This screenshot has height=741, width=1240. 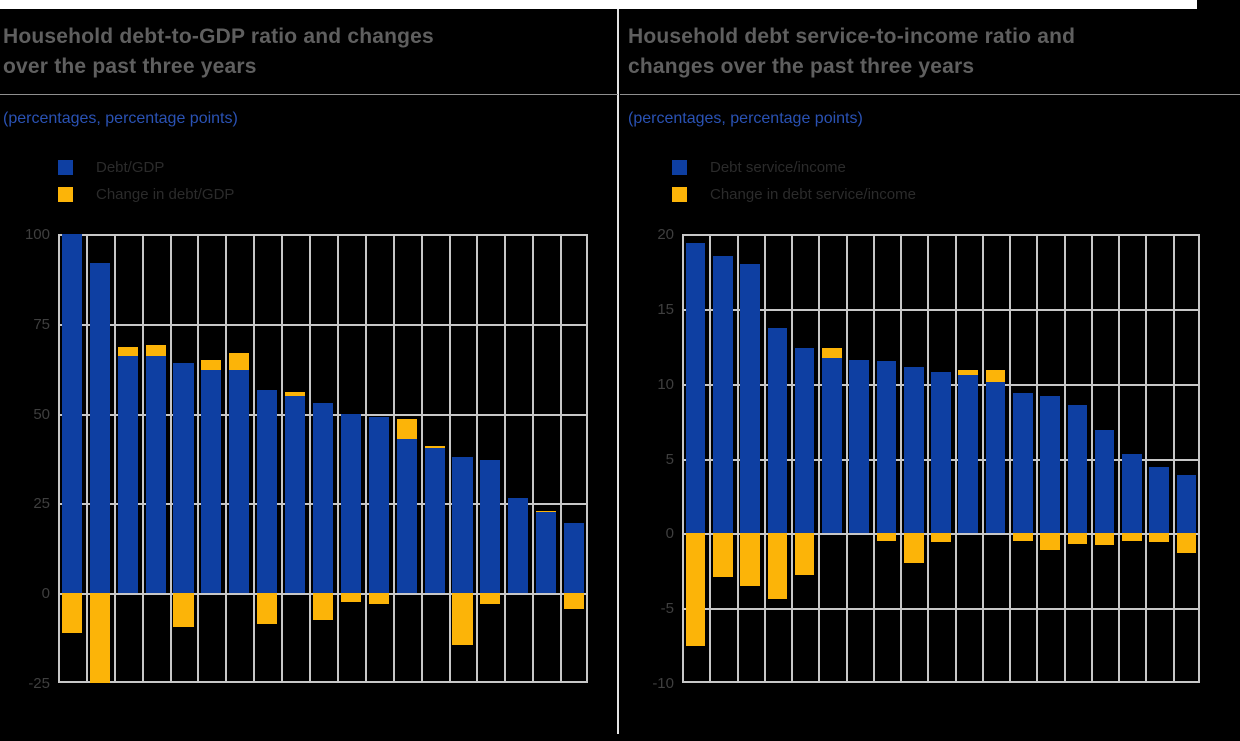 I want to click on legend-item-change-debt-service-income: Change in debt service/income, so click(x=794, y=194).